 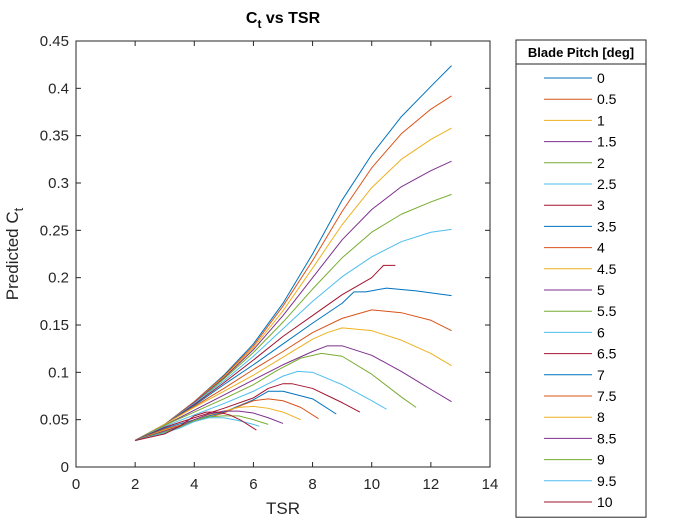 What do you see at coordinates (54, 230) in the screenshot?
I see `y-tick-label: 0.25` at bounding box center [54, 230].